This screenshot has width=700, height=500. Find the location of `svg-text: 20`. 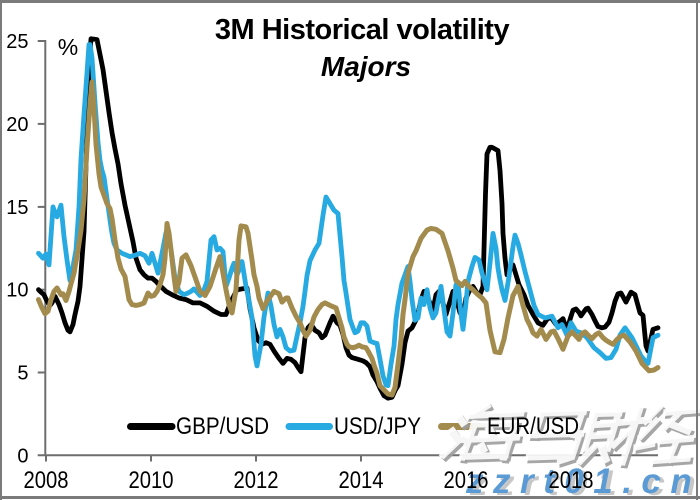

svg-text: 20 is located at coordinates (17, 125).